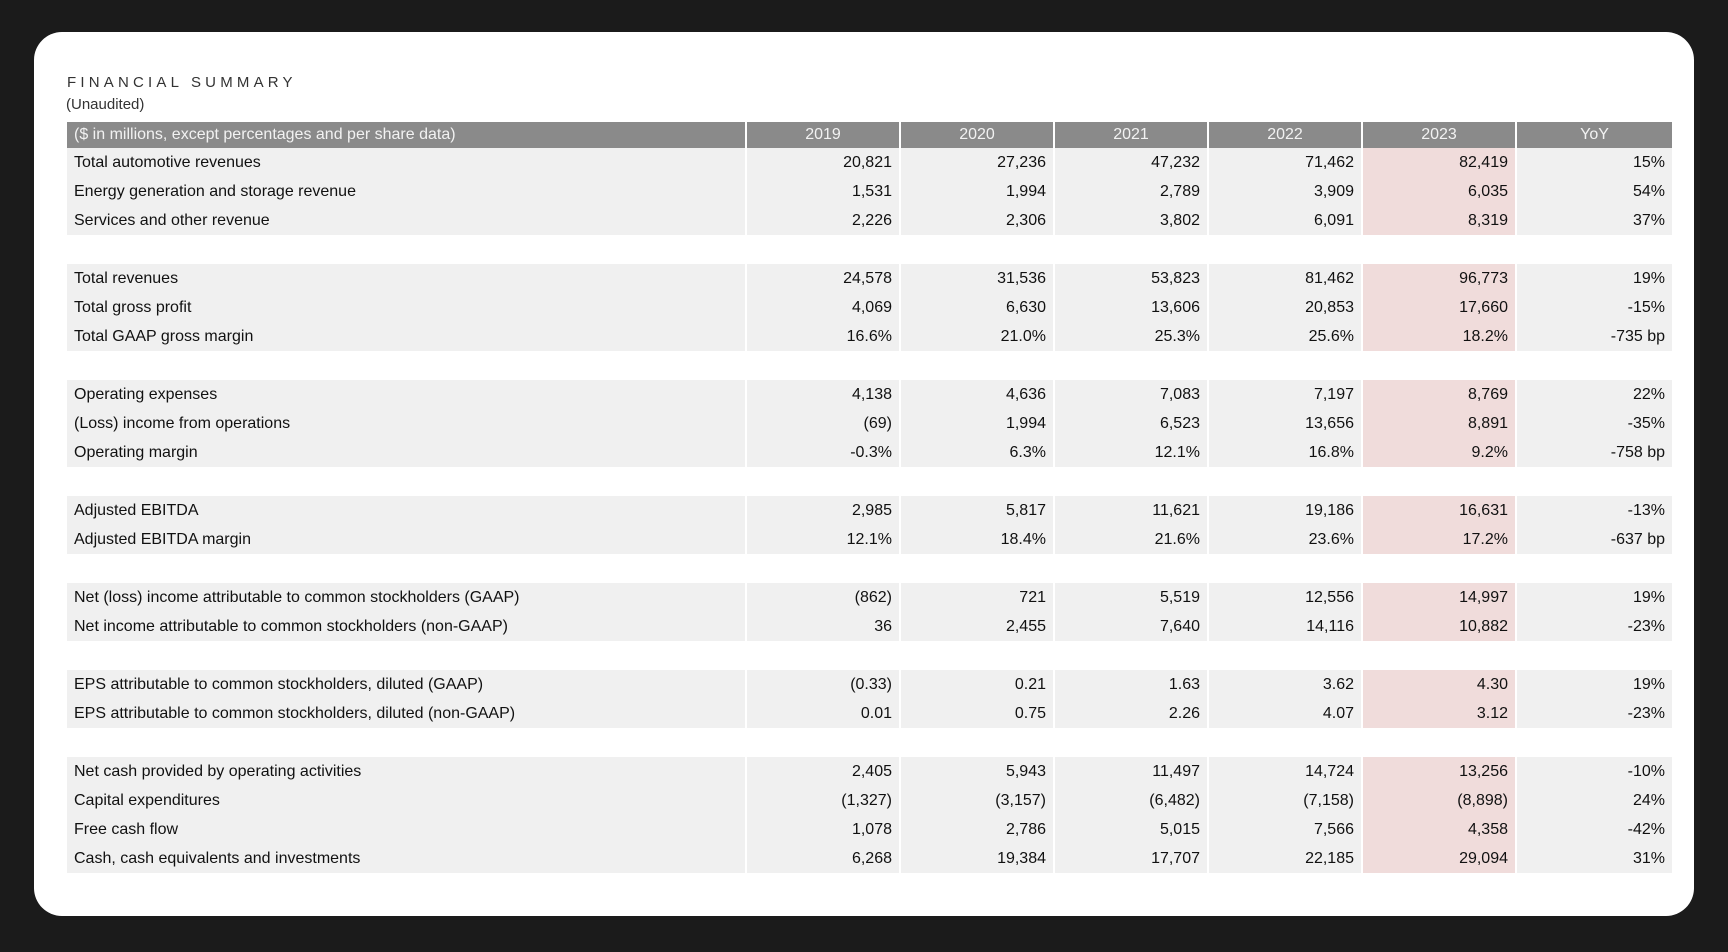 This screenshot has height=952, width=1728. Describe the element at coordinates (1132, 626) in the screenshot. I see `cell-year-2021: 7,640` at that location.